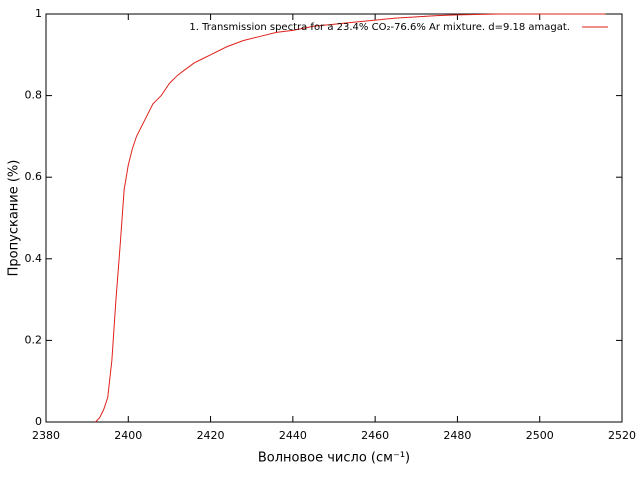 The height and width of the screenshot is (480, 640). I want to click on x-tick-label: 2380, so click(46, 435).